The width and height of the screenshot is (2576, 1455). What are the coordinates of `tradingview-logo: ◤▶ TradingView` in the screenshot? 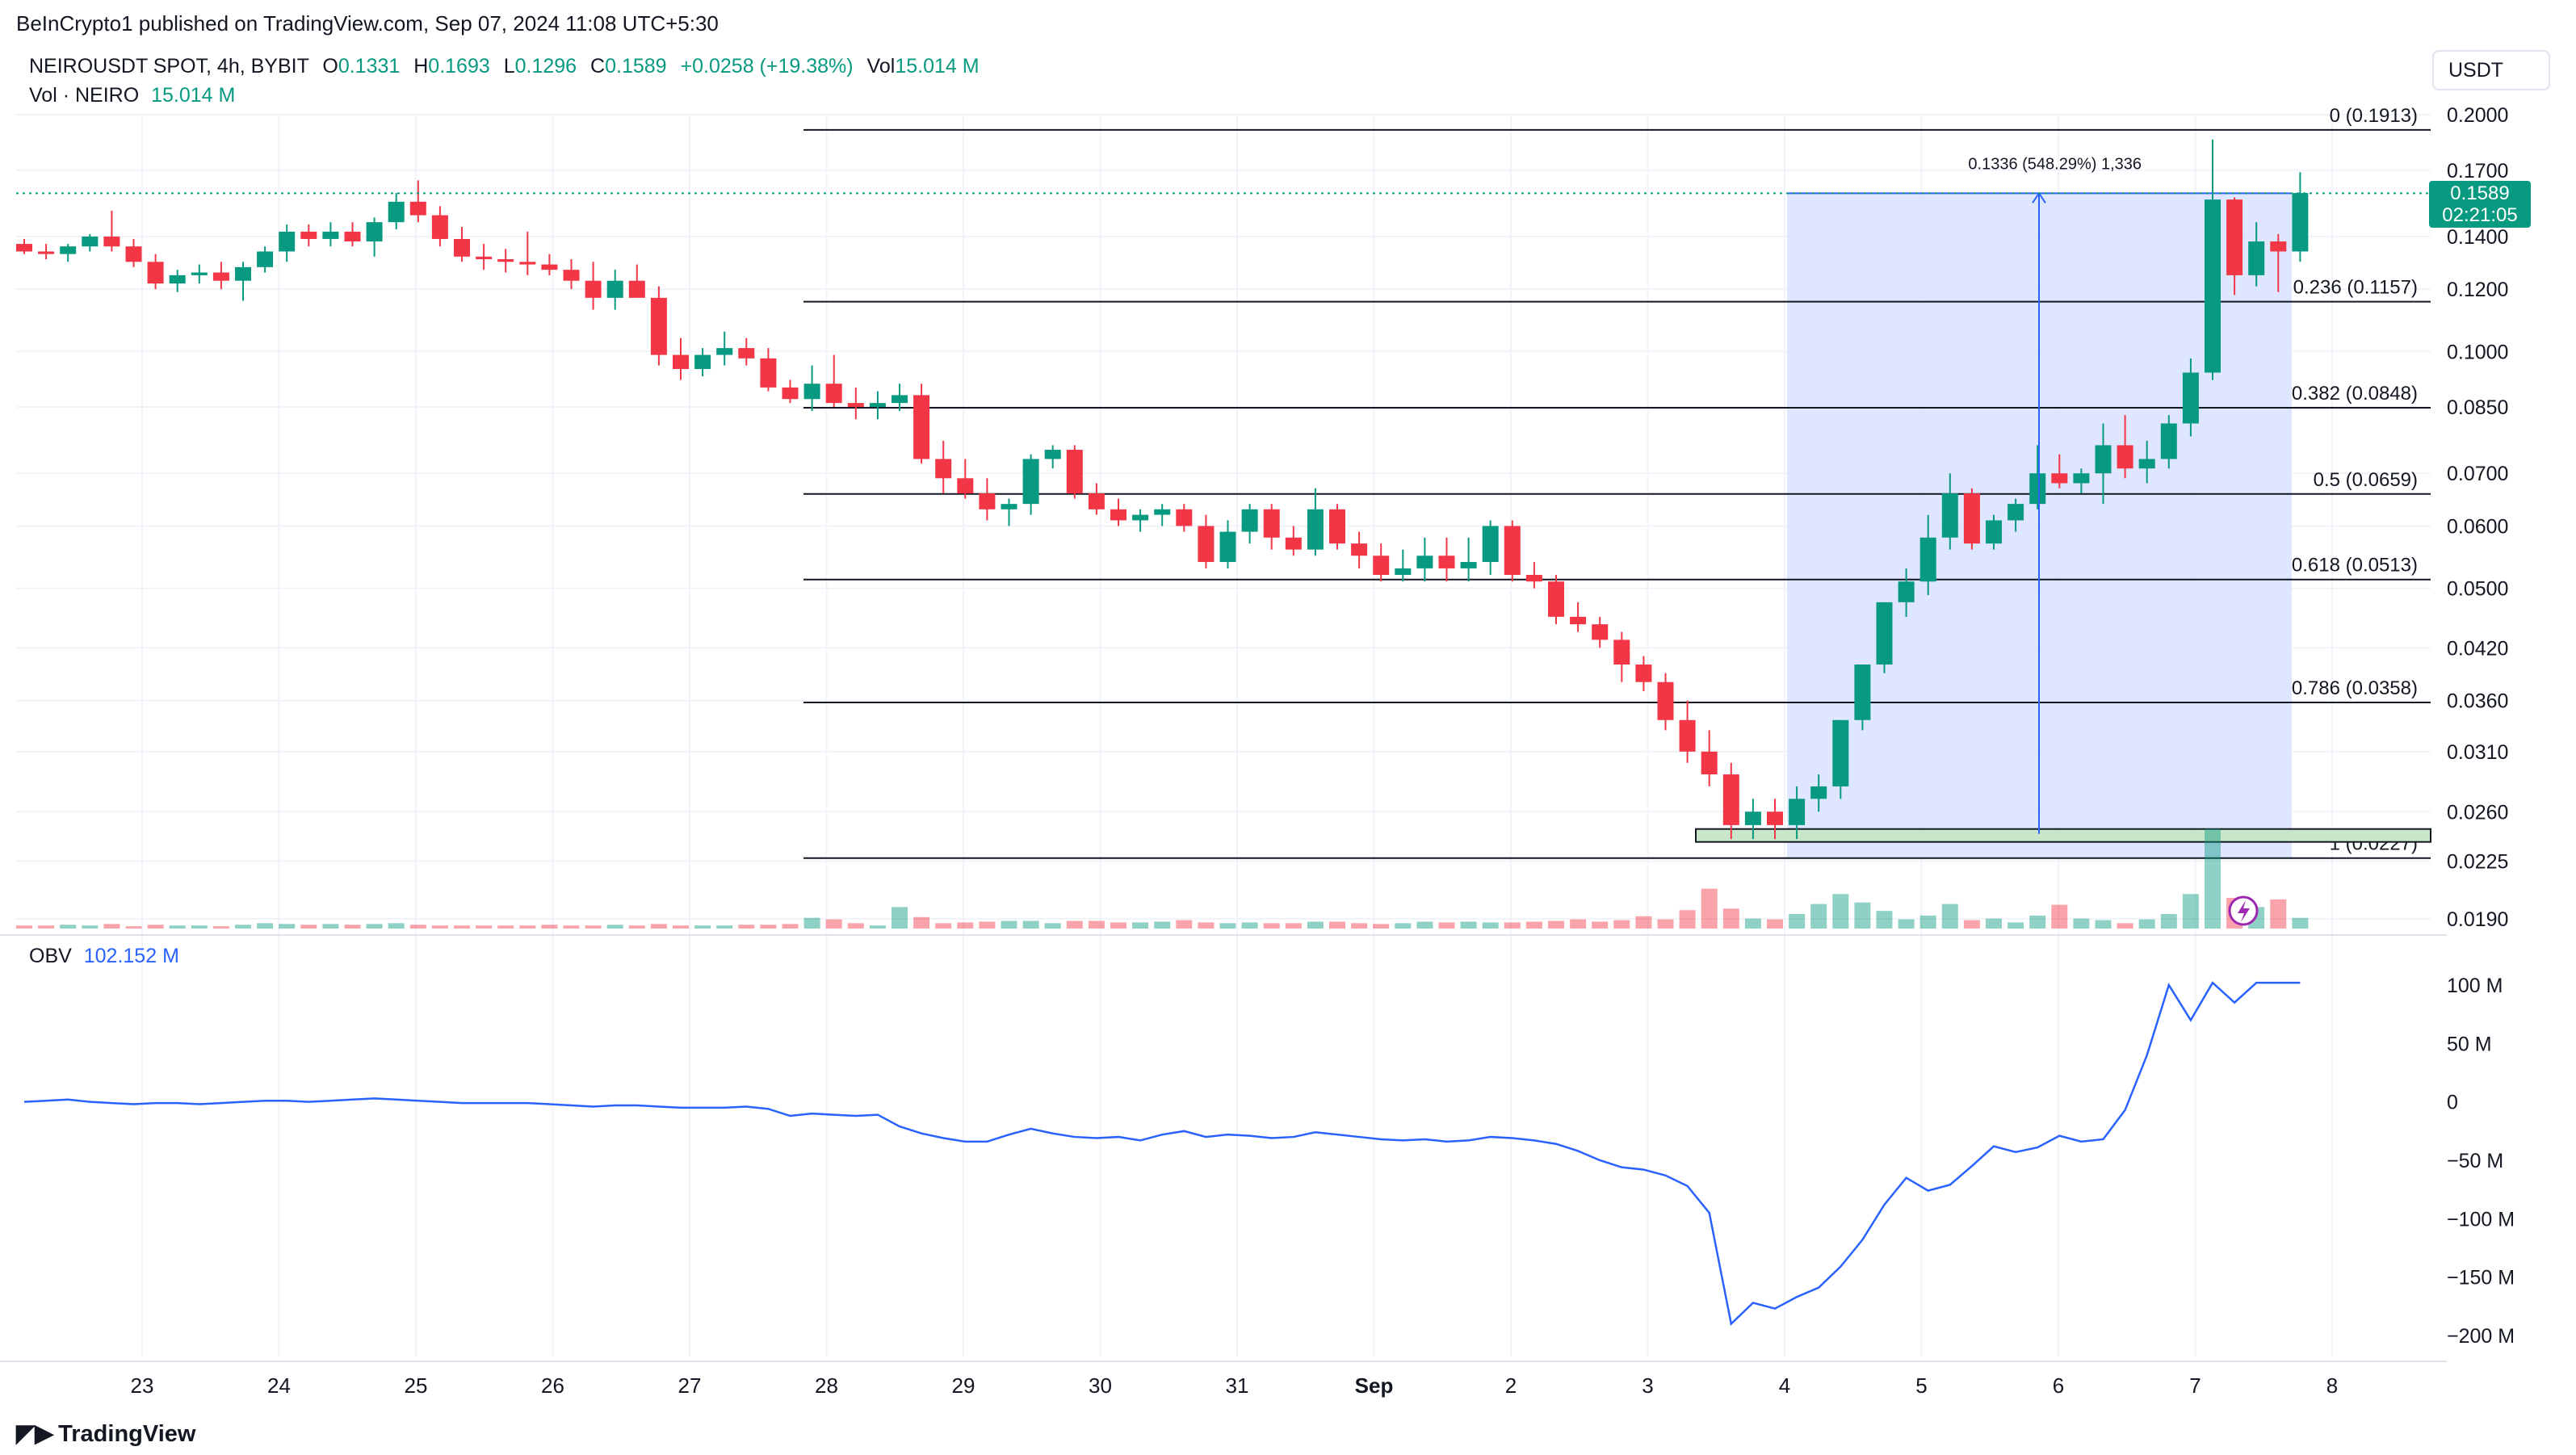 It's located at (105, 1433).